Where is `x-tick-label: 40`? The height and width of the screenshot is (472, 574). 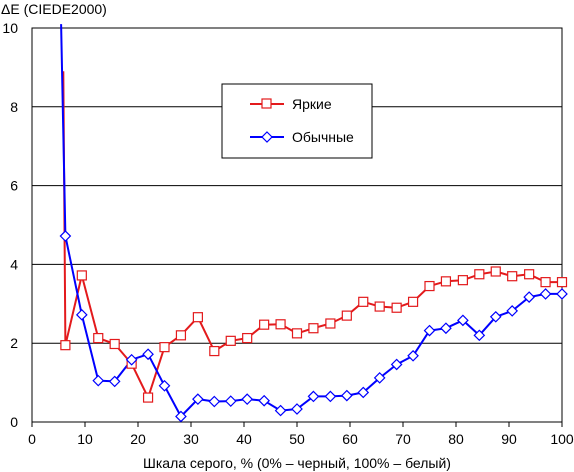
x-tick-label: 40 is located at coordinates (244, 439).